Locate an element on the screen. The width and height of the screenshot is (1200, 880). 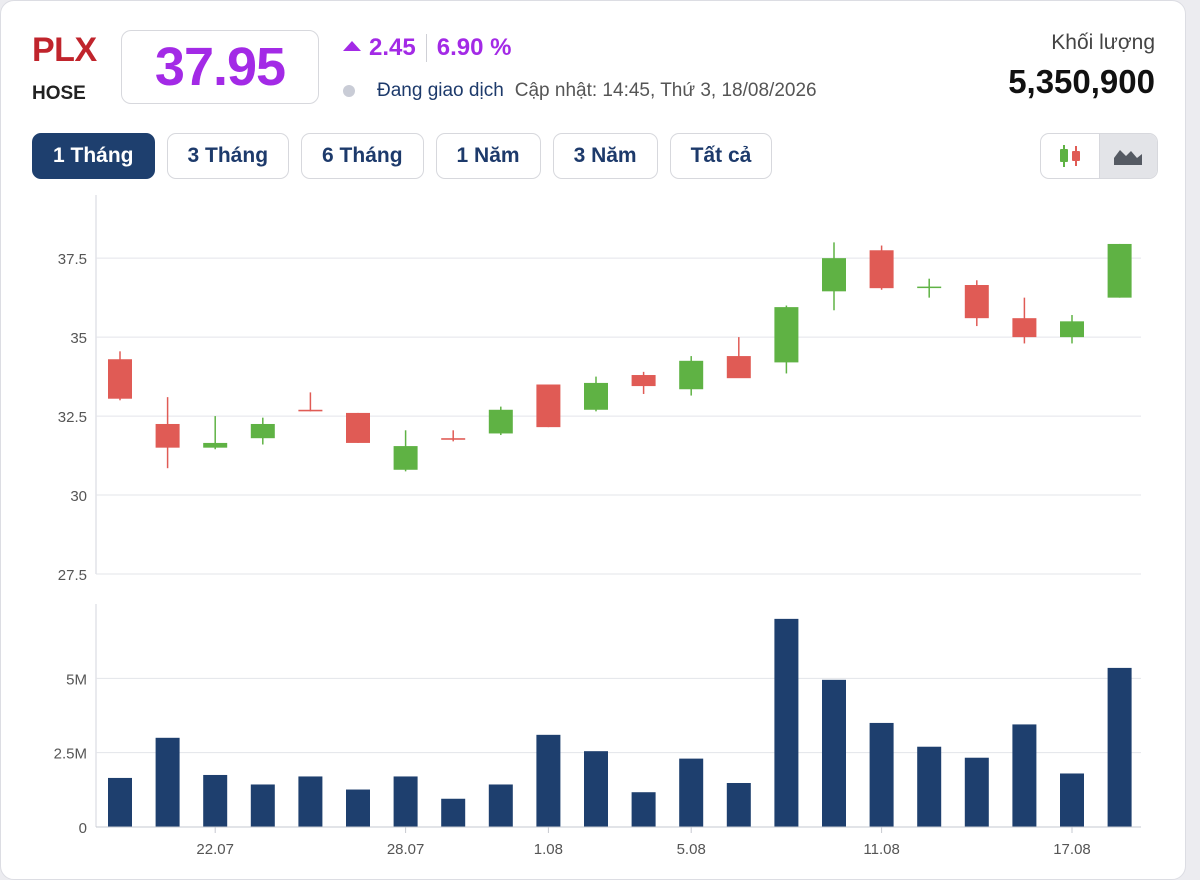
status-dot-icon is located at coordinates (349, 91).